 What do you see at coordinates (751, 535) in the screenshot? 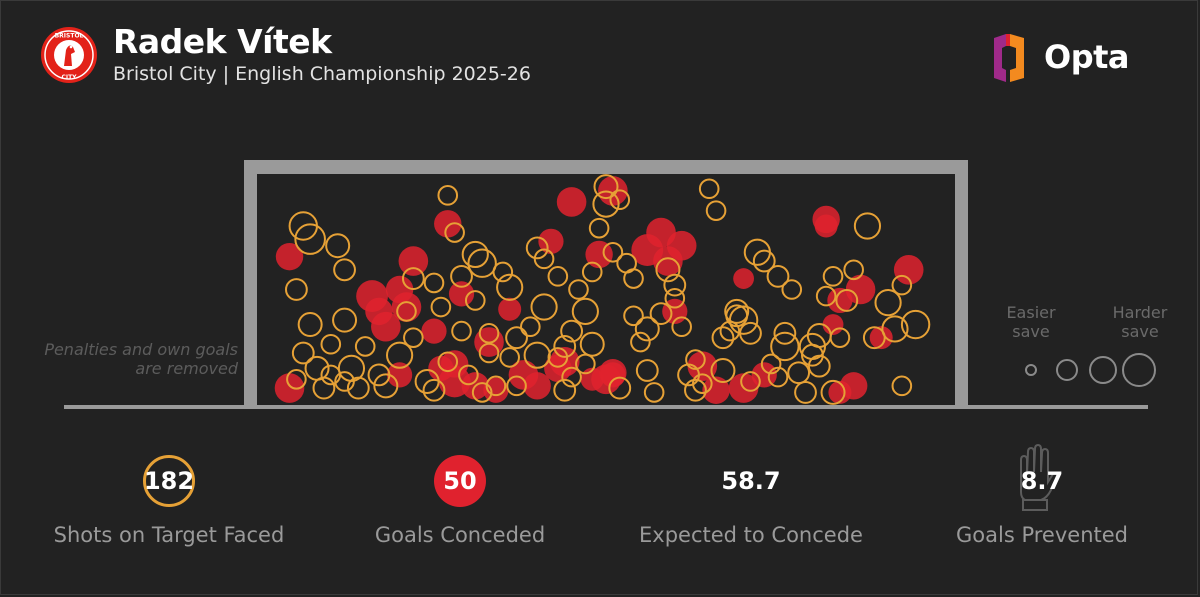
I see `stat-expected-label: Expected to Concede` at bounding box center [751, 535].